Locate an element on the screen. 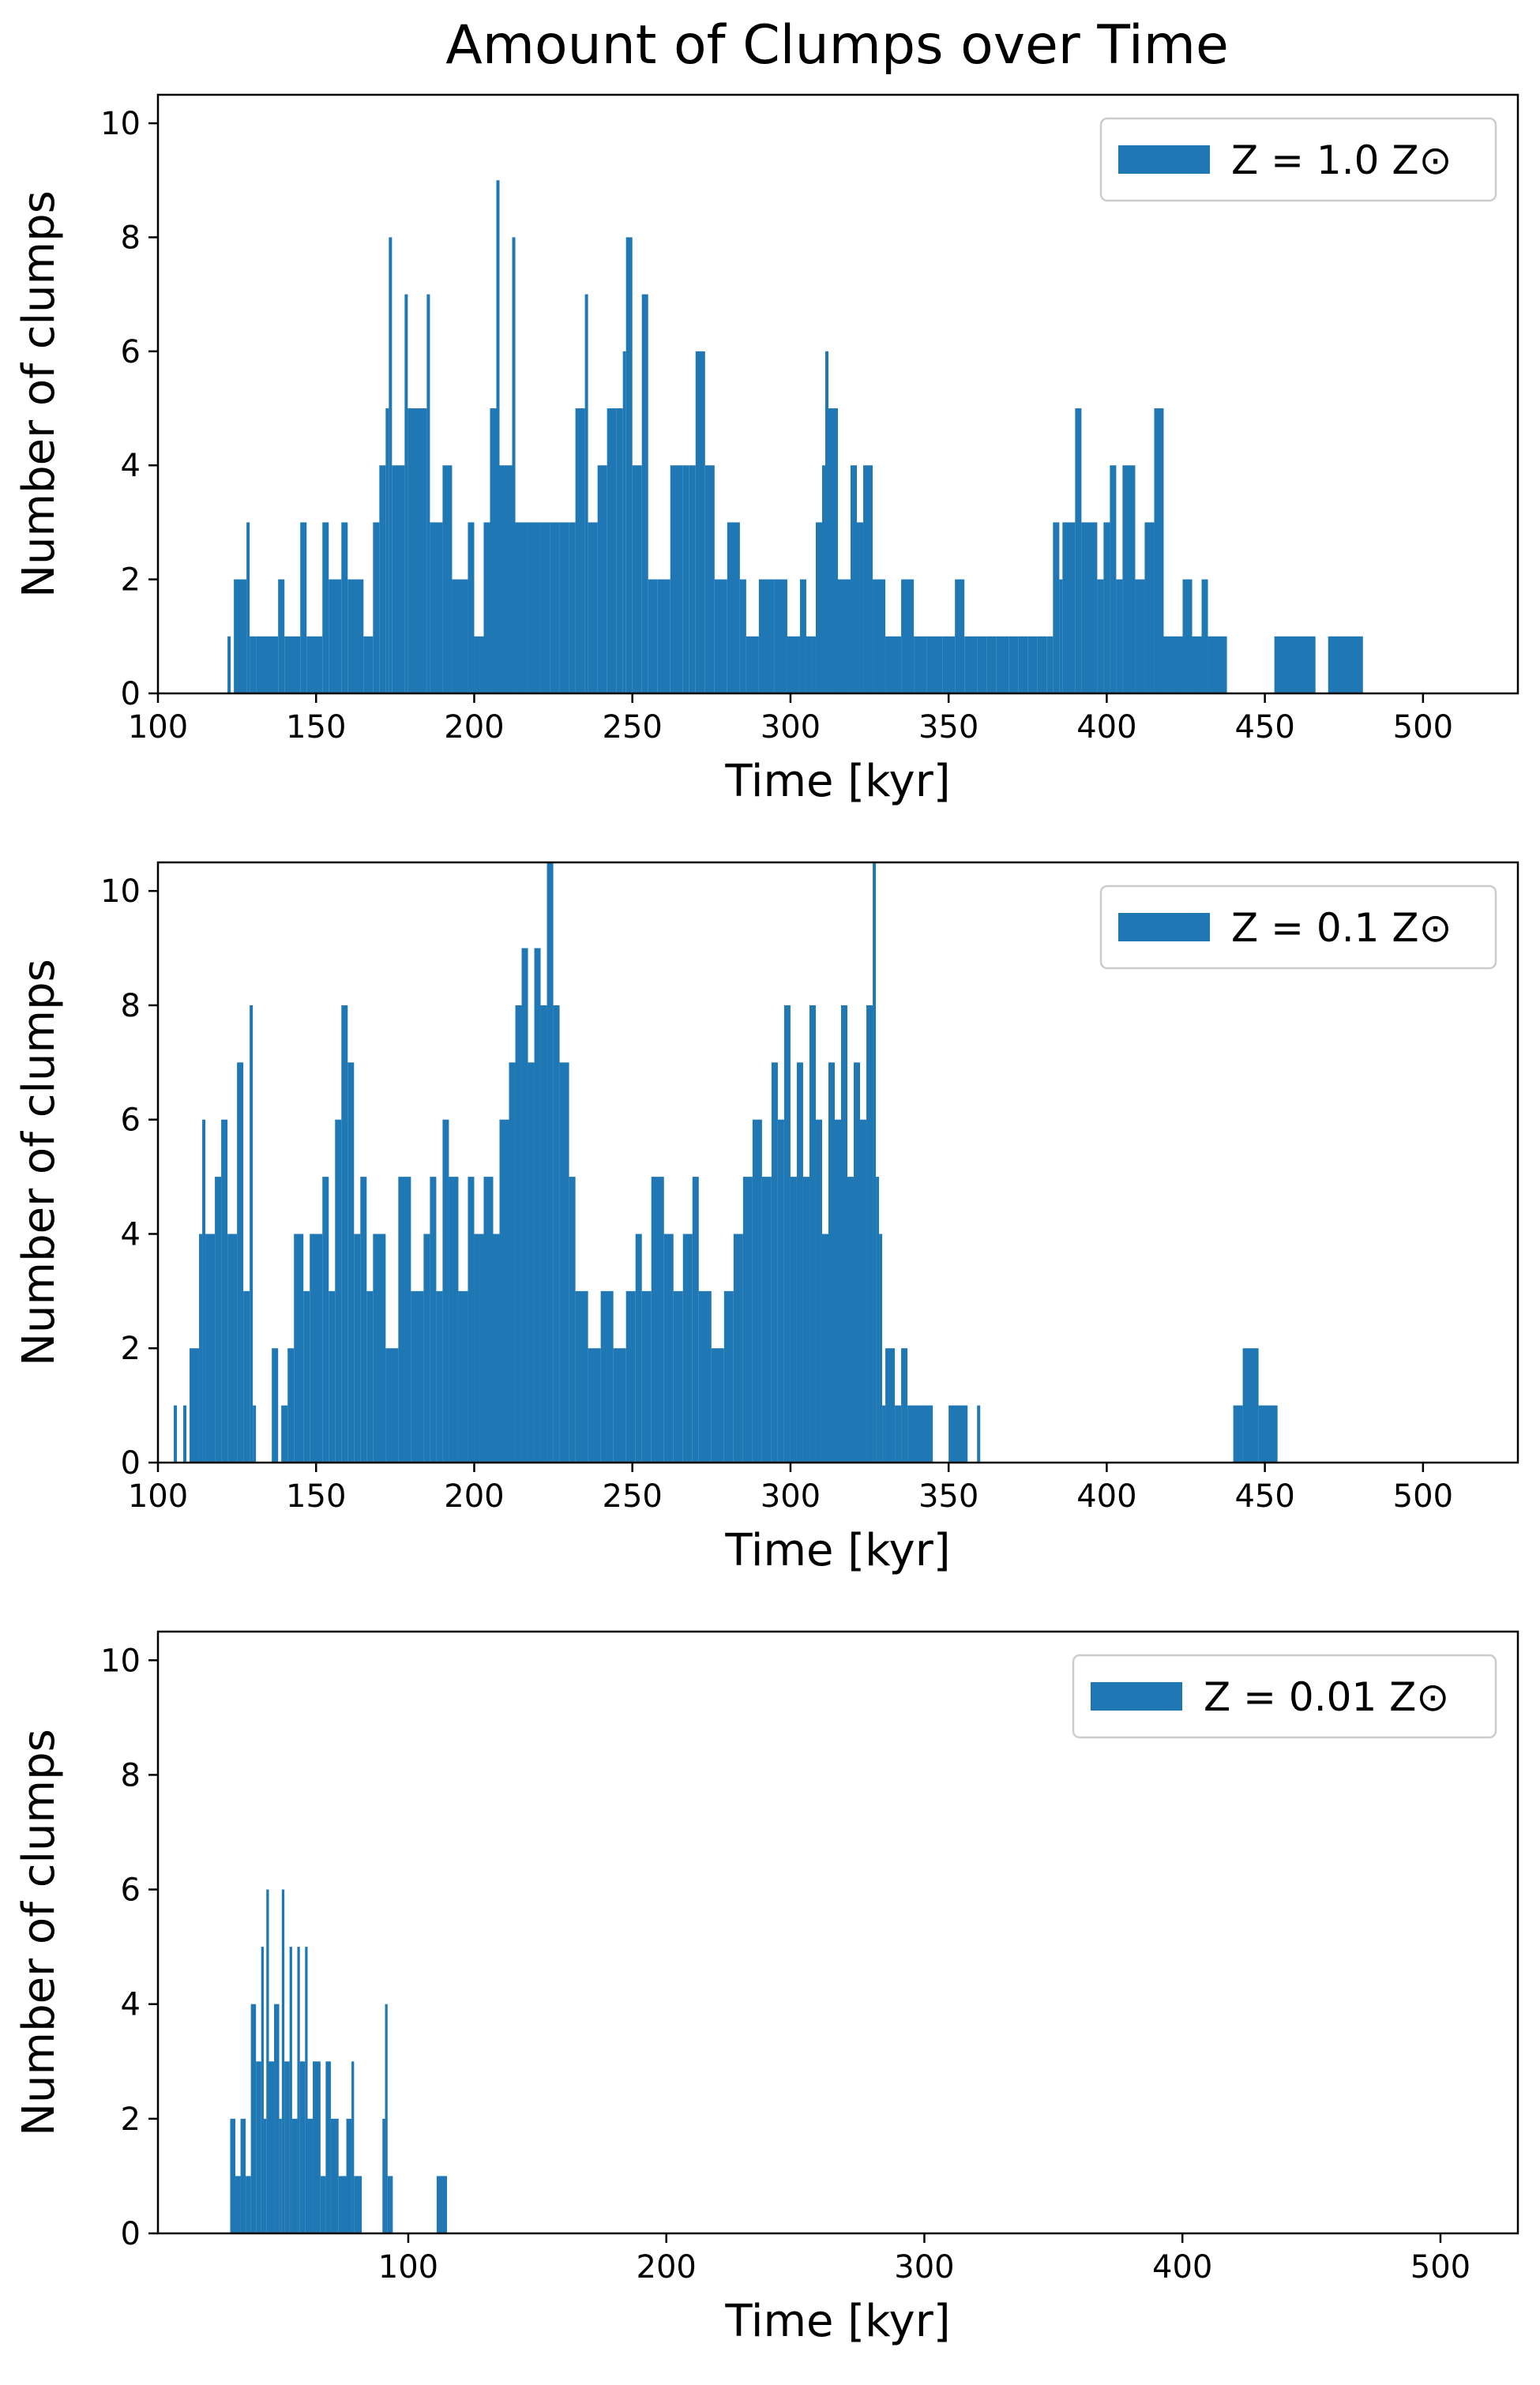  figure-title: Amount of Clumps over Time is located at coordinates (837, 46).